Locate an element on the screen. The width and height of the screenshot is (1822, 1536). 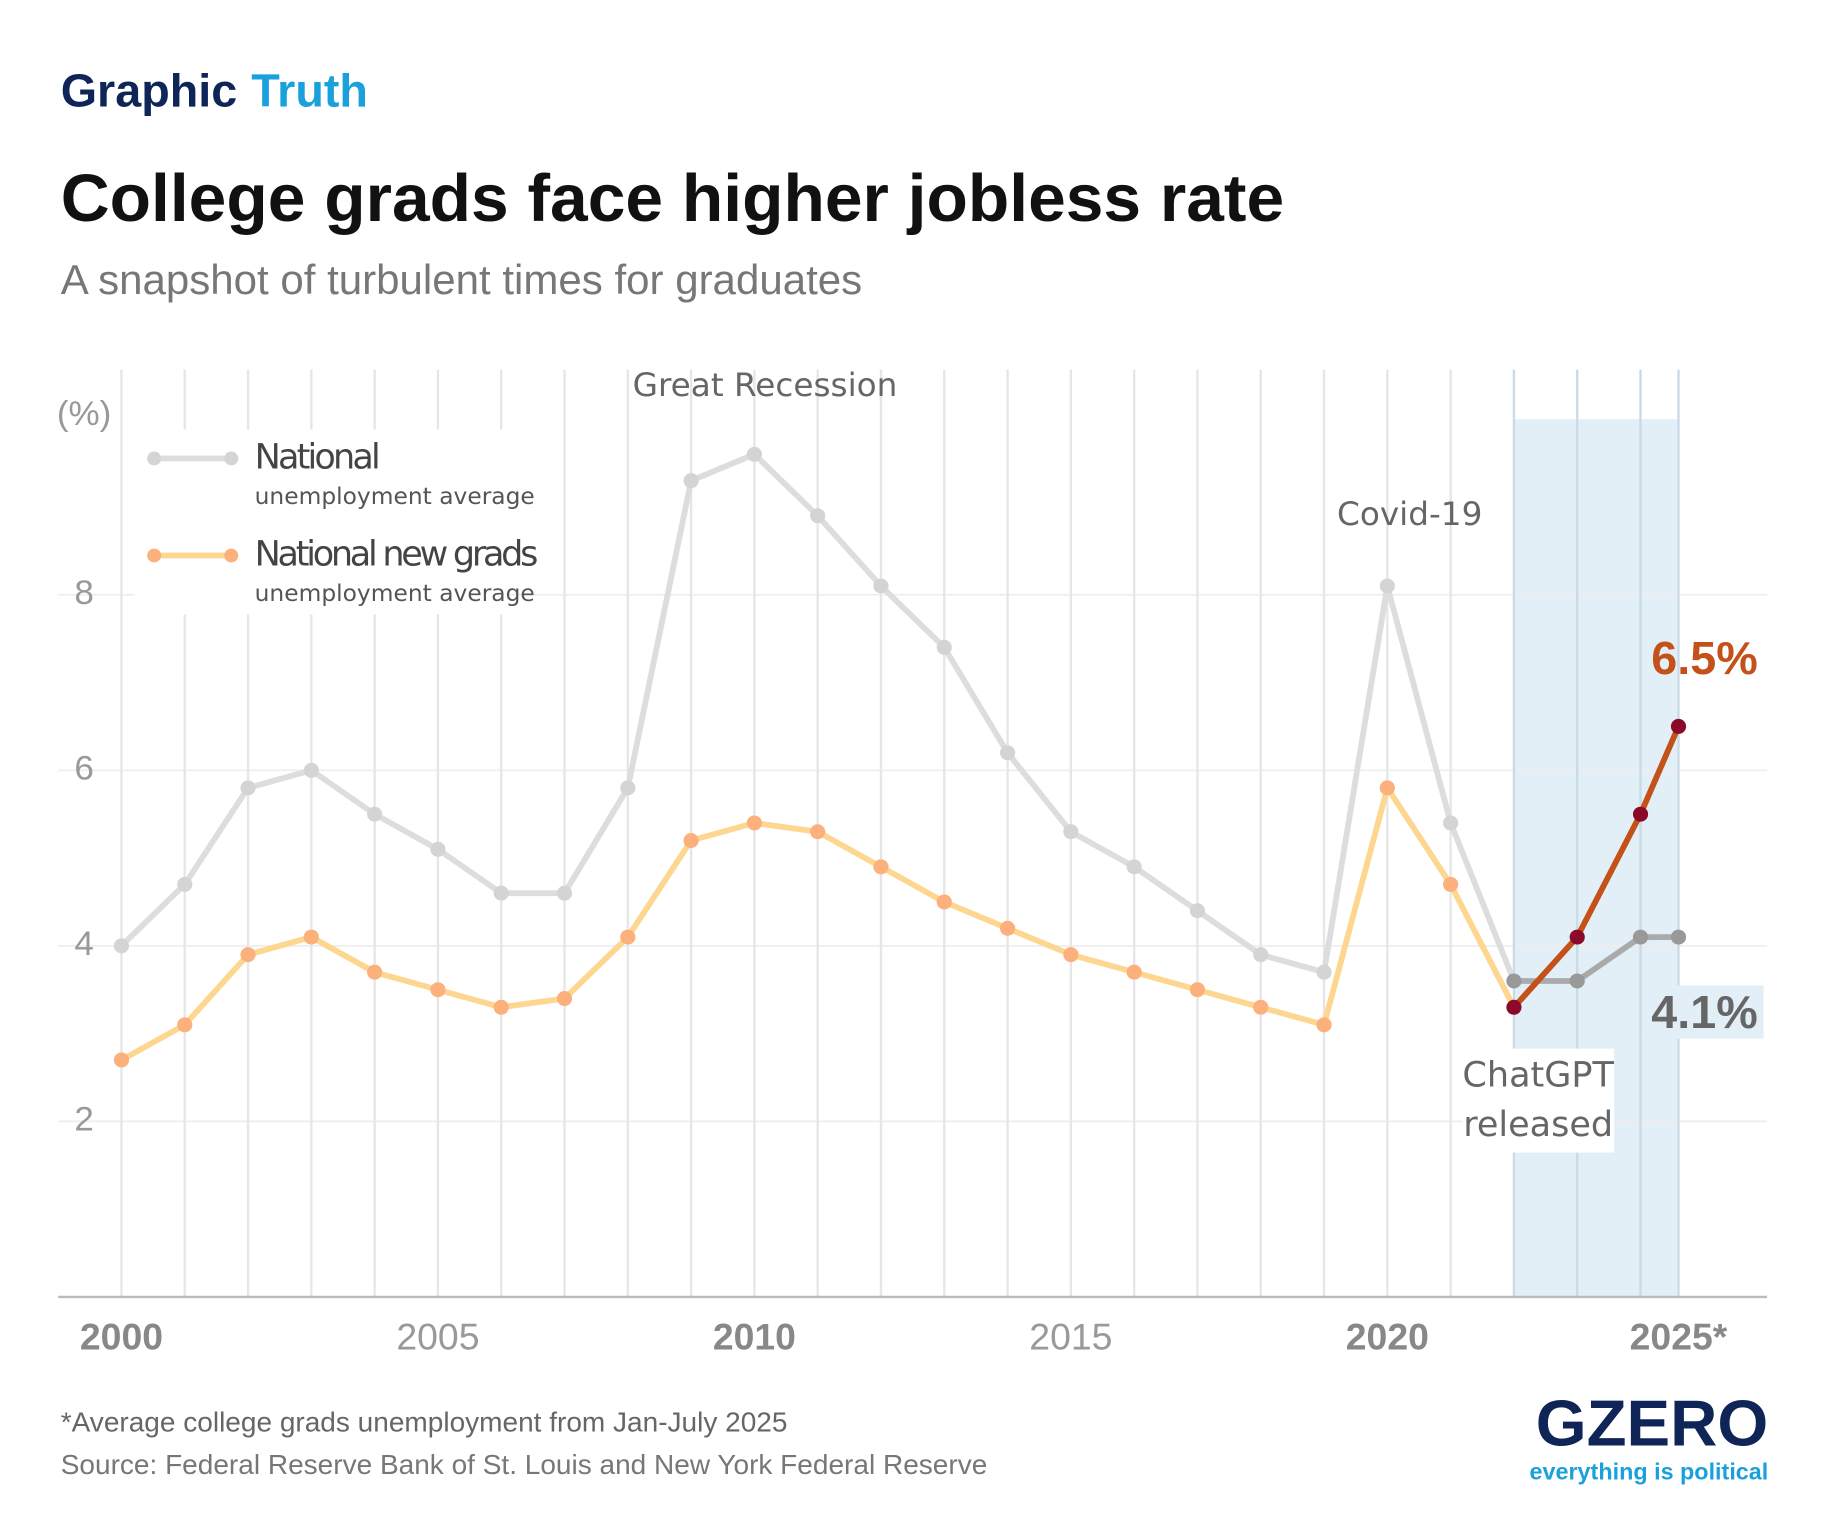
kicker: Graphic Truth is located at coordinates (214, 91).